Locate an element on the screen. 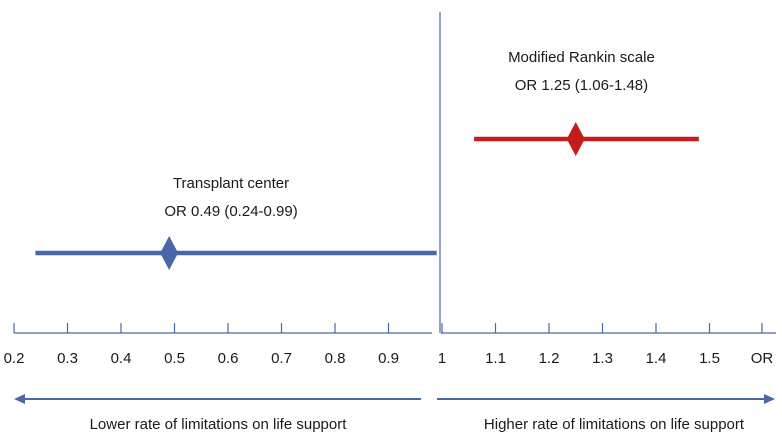  series-row: Transplant center OR 0.49 (0.24-0.99) is located at coordinates (236, 222).